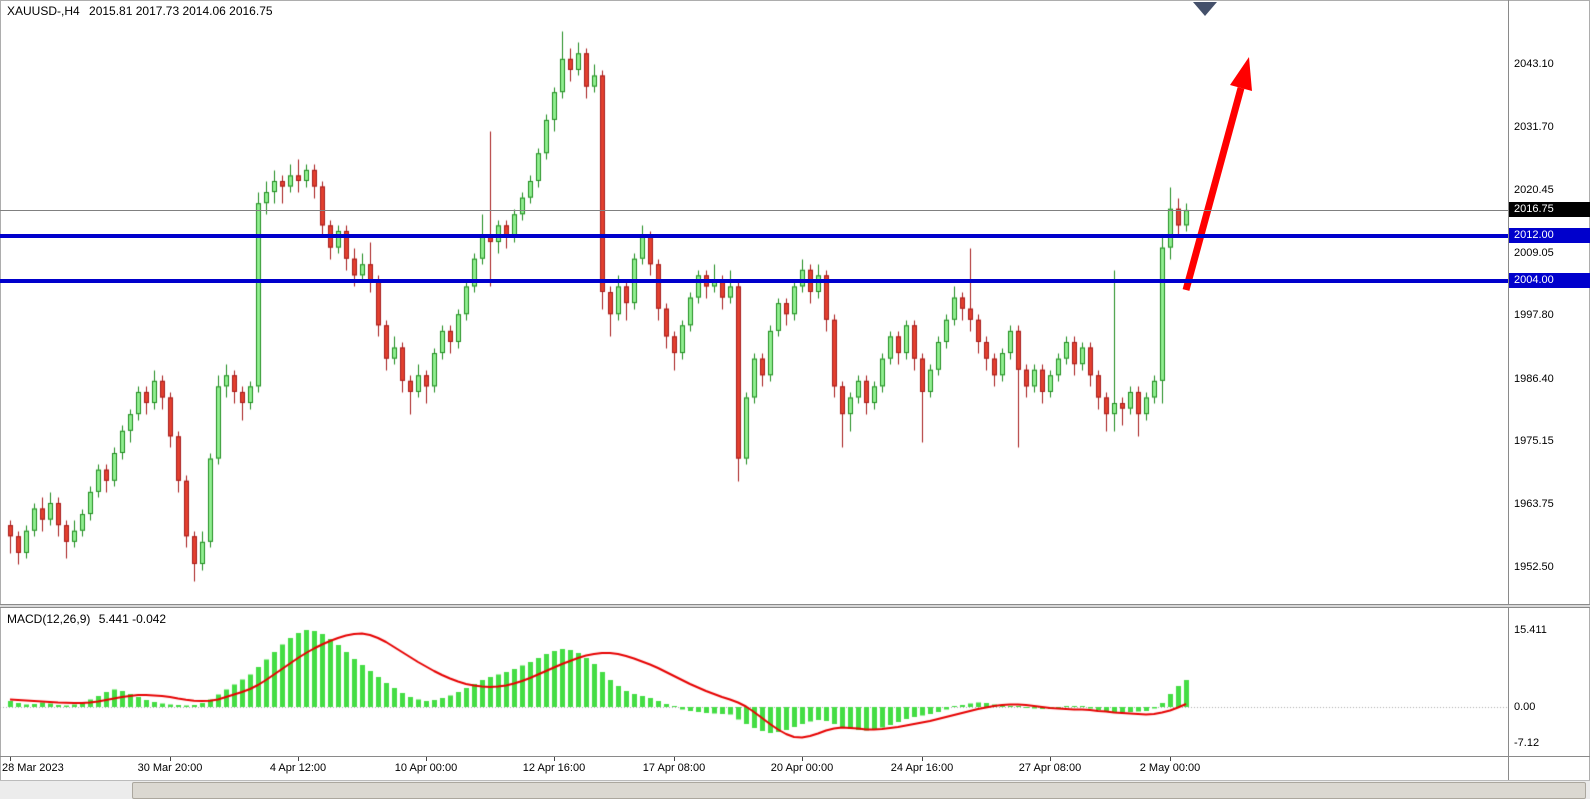 This screenshot has height=799, width=1590. Describe the element at coordinates (1508, 390) in the screenshot. I see `price-axis-divider` at that location.